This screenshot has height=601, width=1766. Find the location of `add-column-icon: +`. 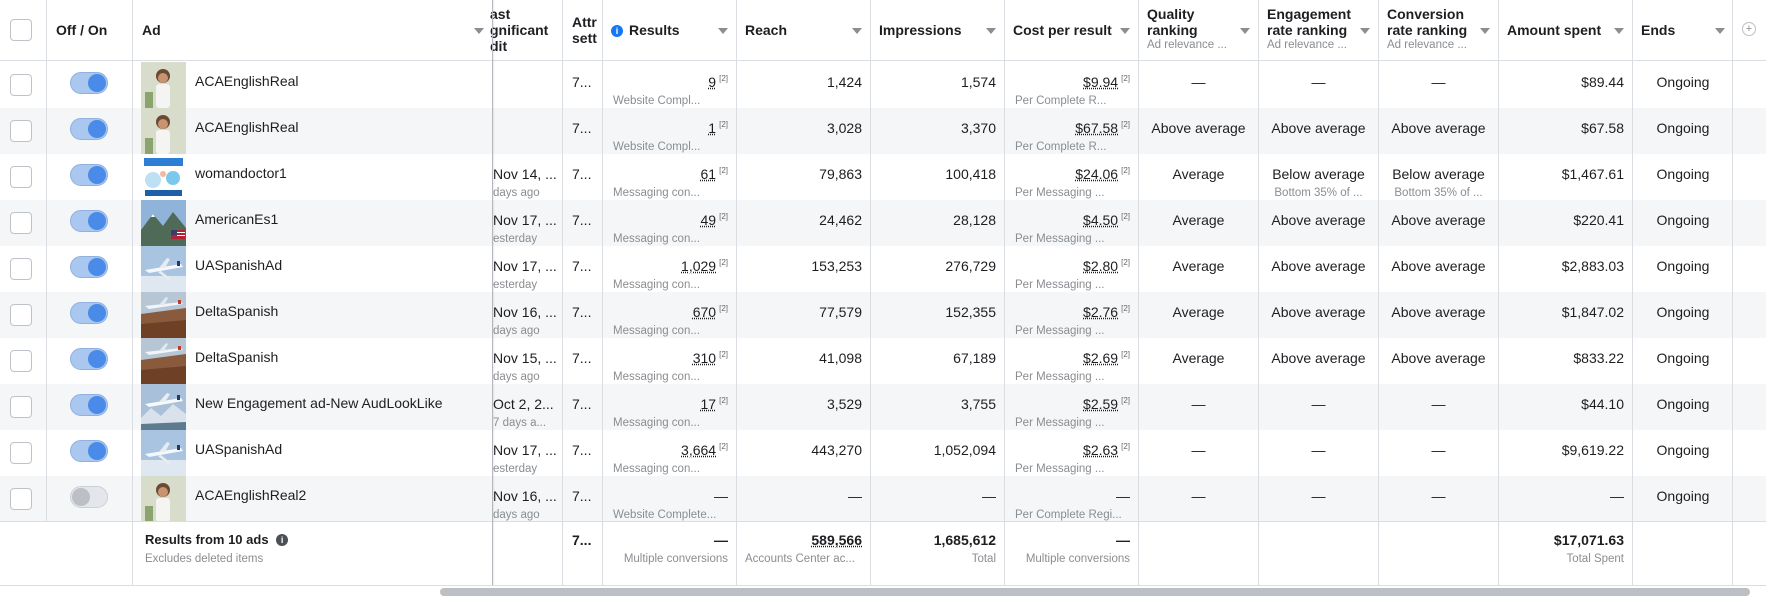

add-column-icon: + is located at coordinates (1749, 29).